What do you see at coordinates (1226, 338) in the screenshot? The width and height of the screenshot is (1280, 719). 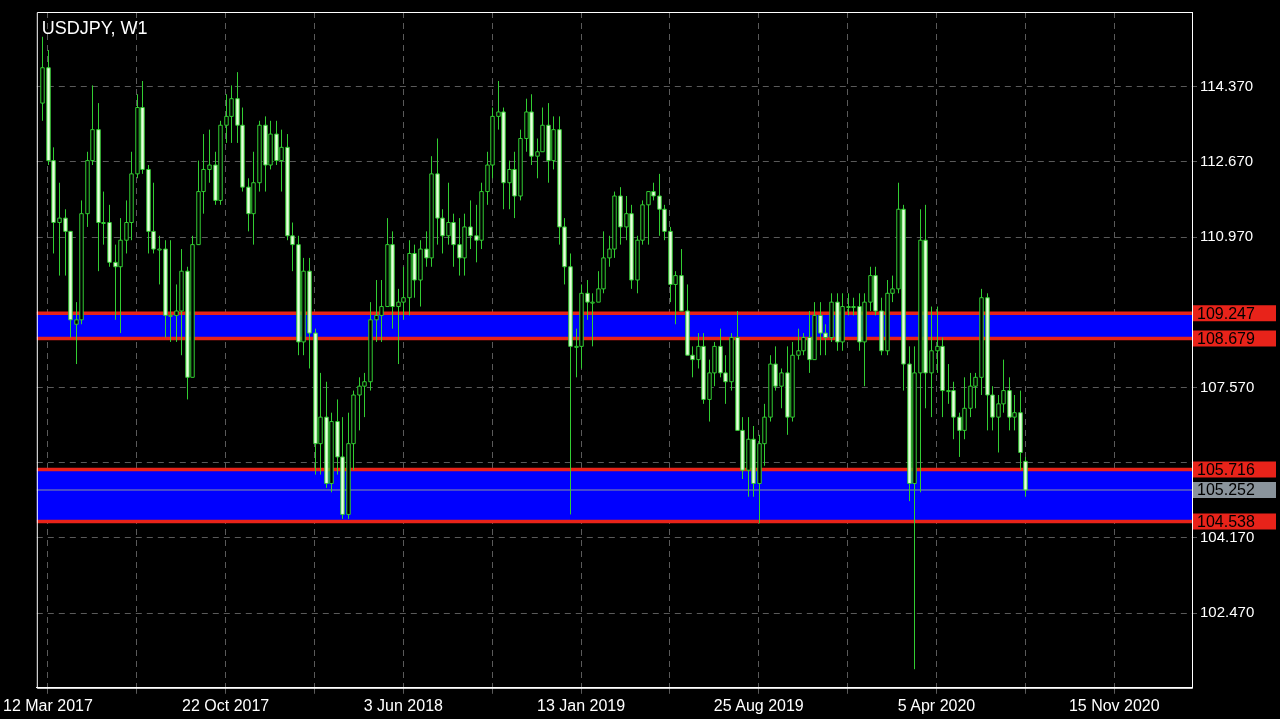 I see `ref-line-label: 108.679` at bounding box center [1226, 338].